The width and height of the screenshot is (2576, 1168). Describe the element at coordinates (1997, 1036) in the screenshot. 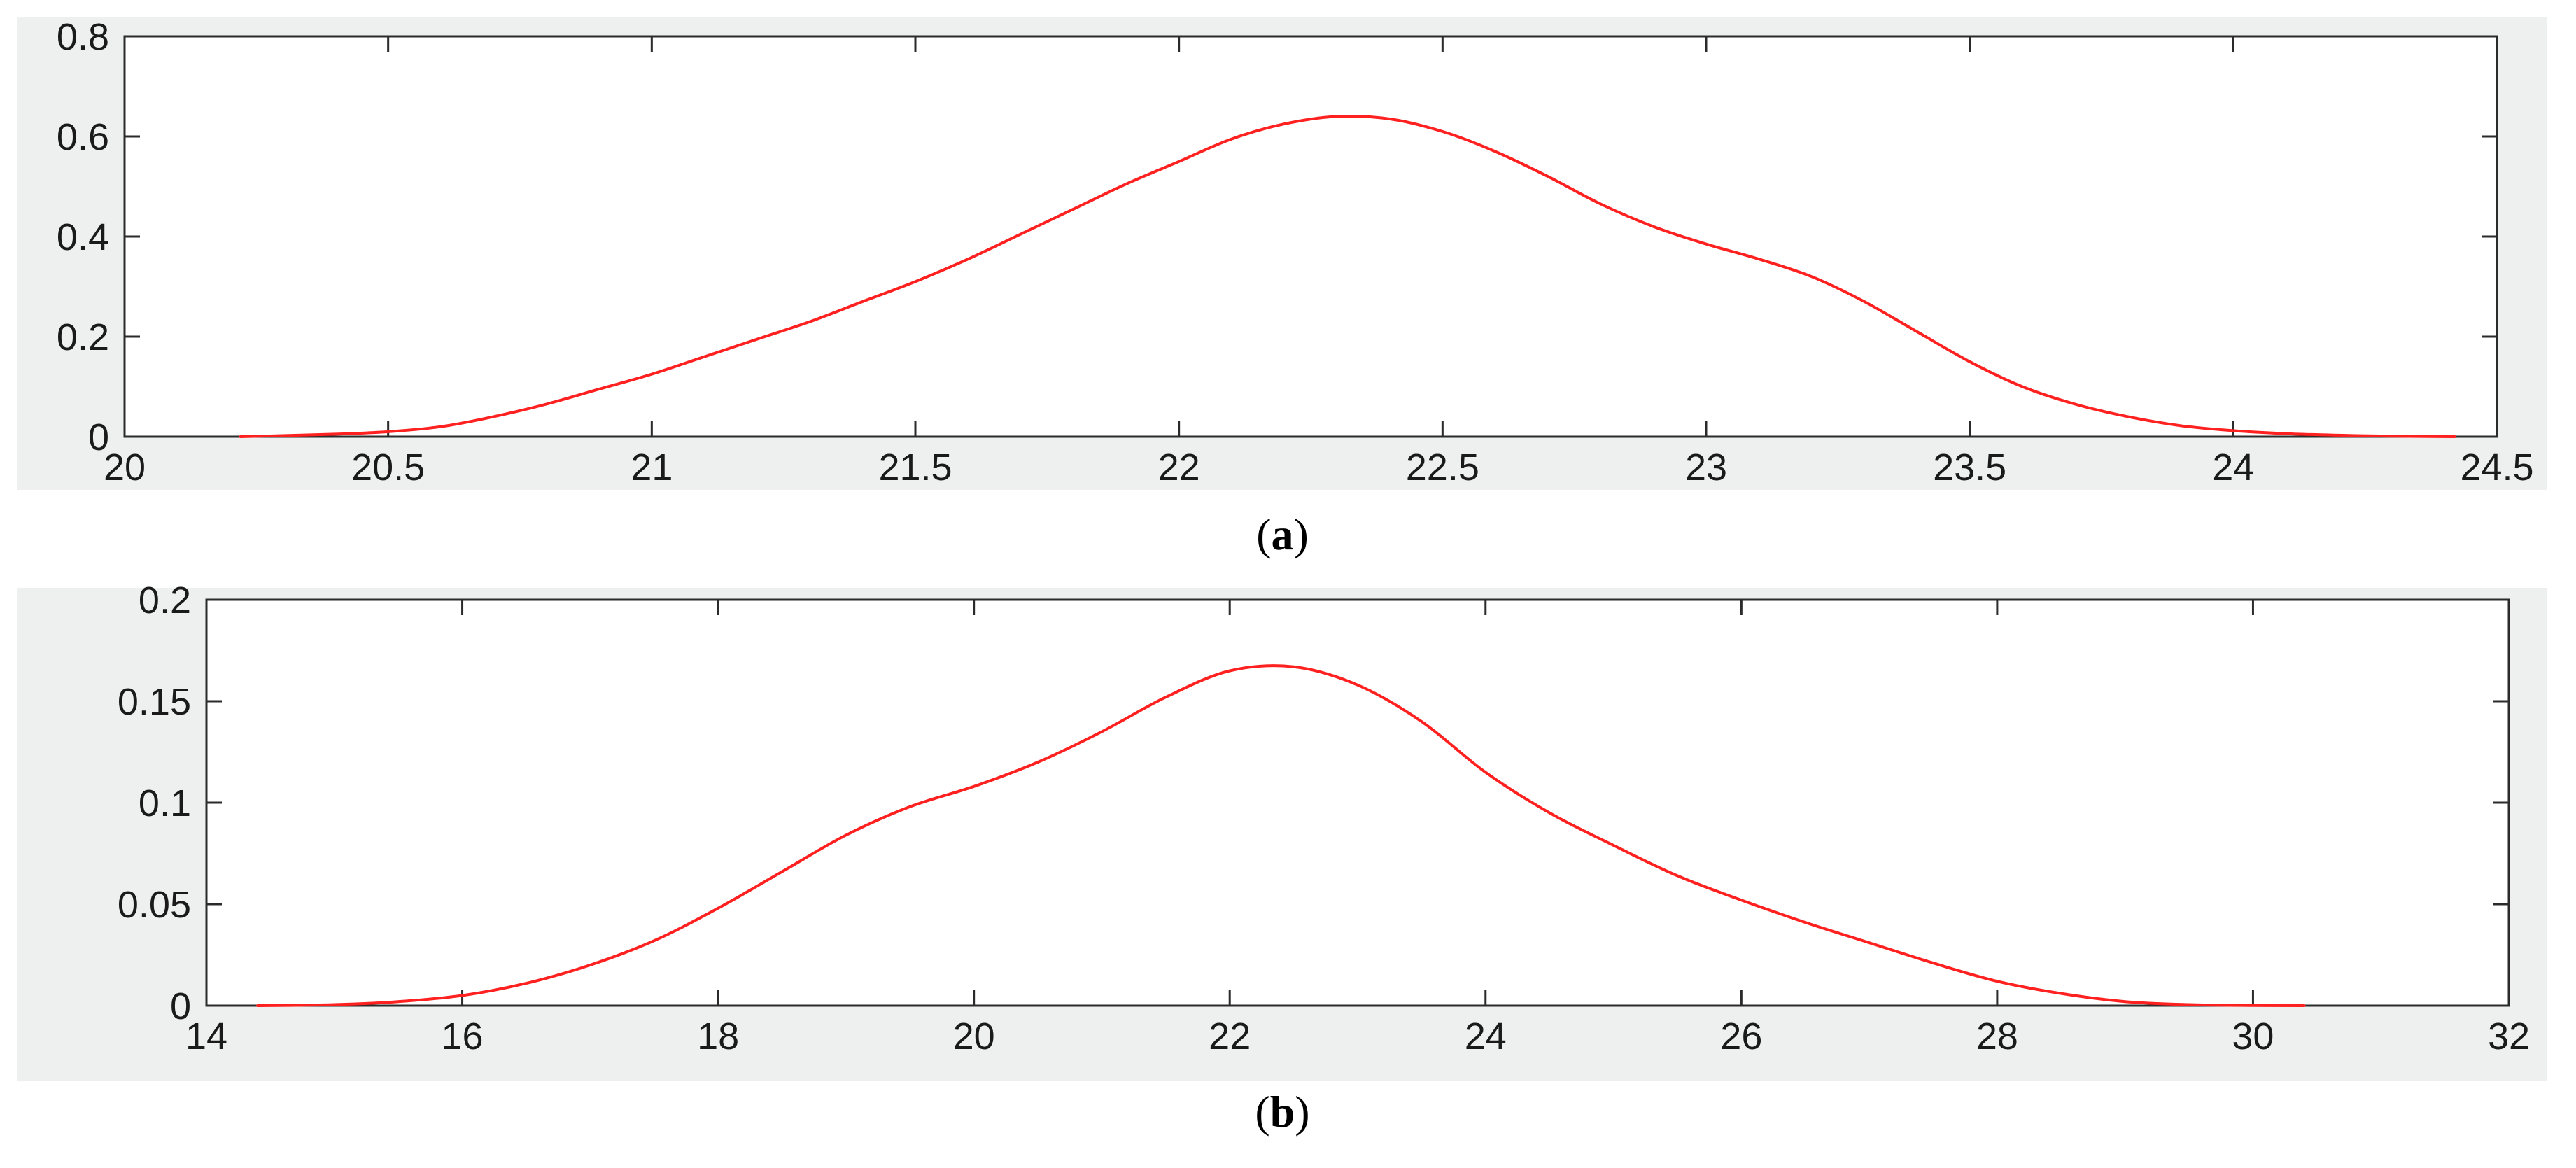

I see `x-tick-label: 28` at that location.